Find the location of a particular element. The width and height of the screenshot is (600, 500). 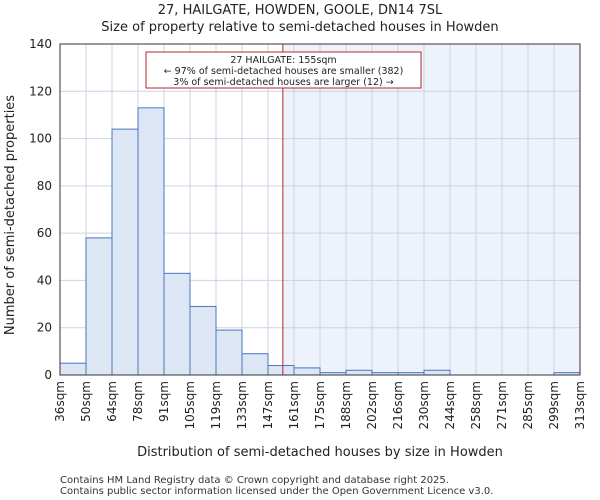

y-tick-label: 120 is located at coordinates (40, 91).